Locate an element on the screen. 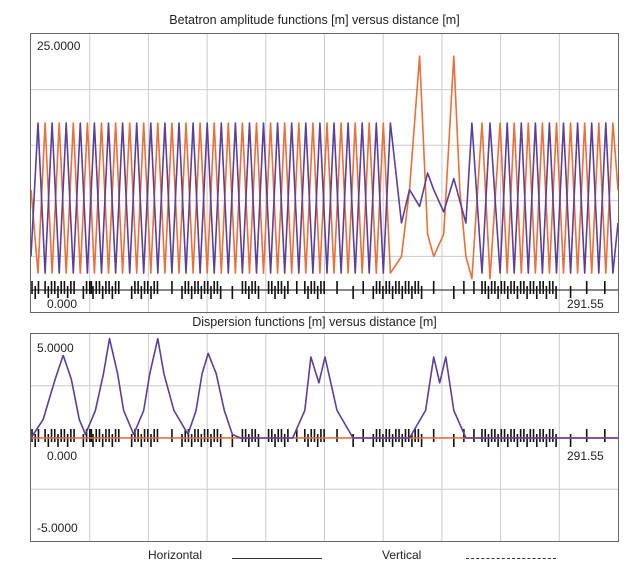 Image resolution: width=629 pixels, height=570 pixels. legend-horizontal-label: Horizontal is located at coordinates (175, 555).